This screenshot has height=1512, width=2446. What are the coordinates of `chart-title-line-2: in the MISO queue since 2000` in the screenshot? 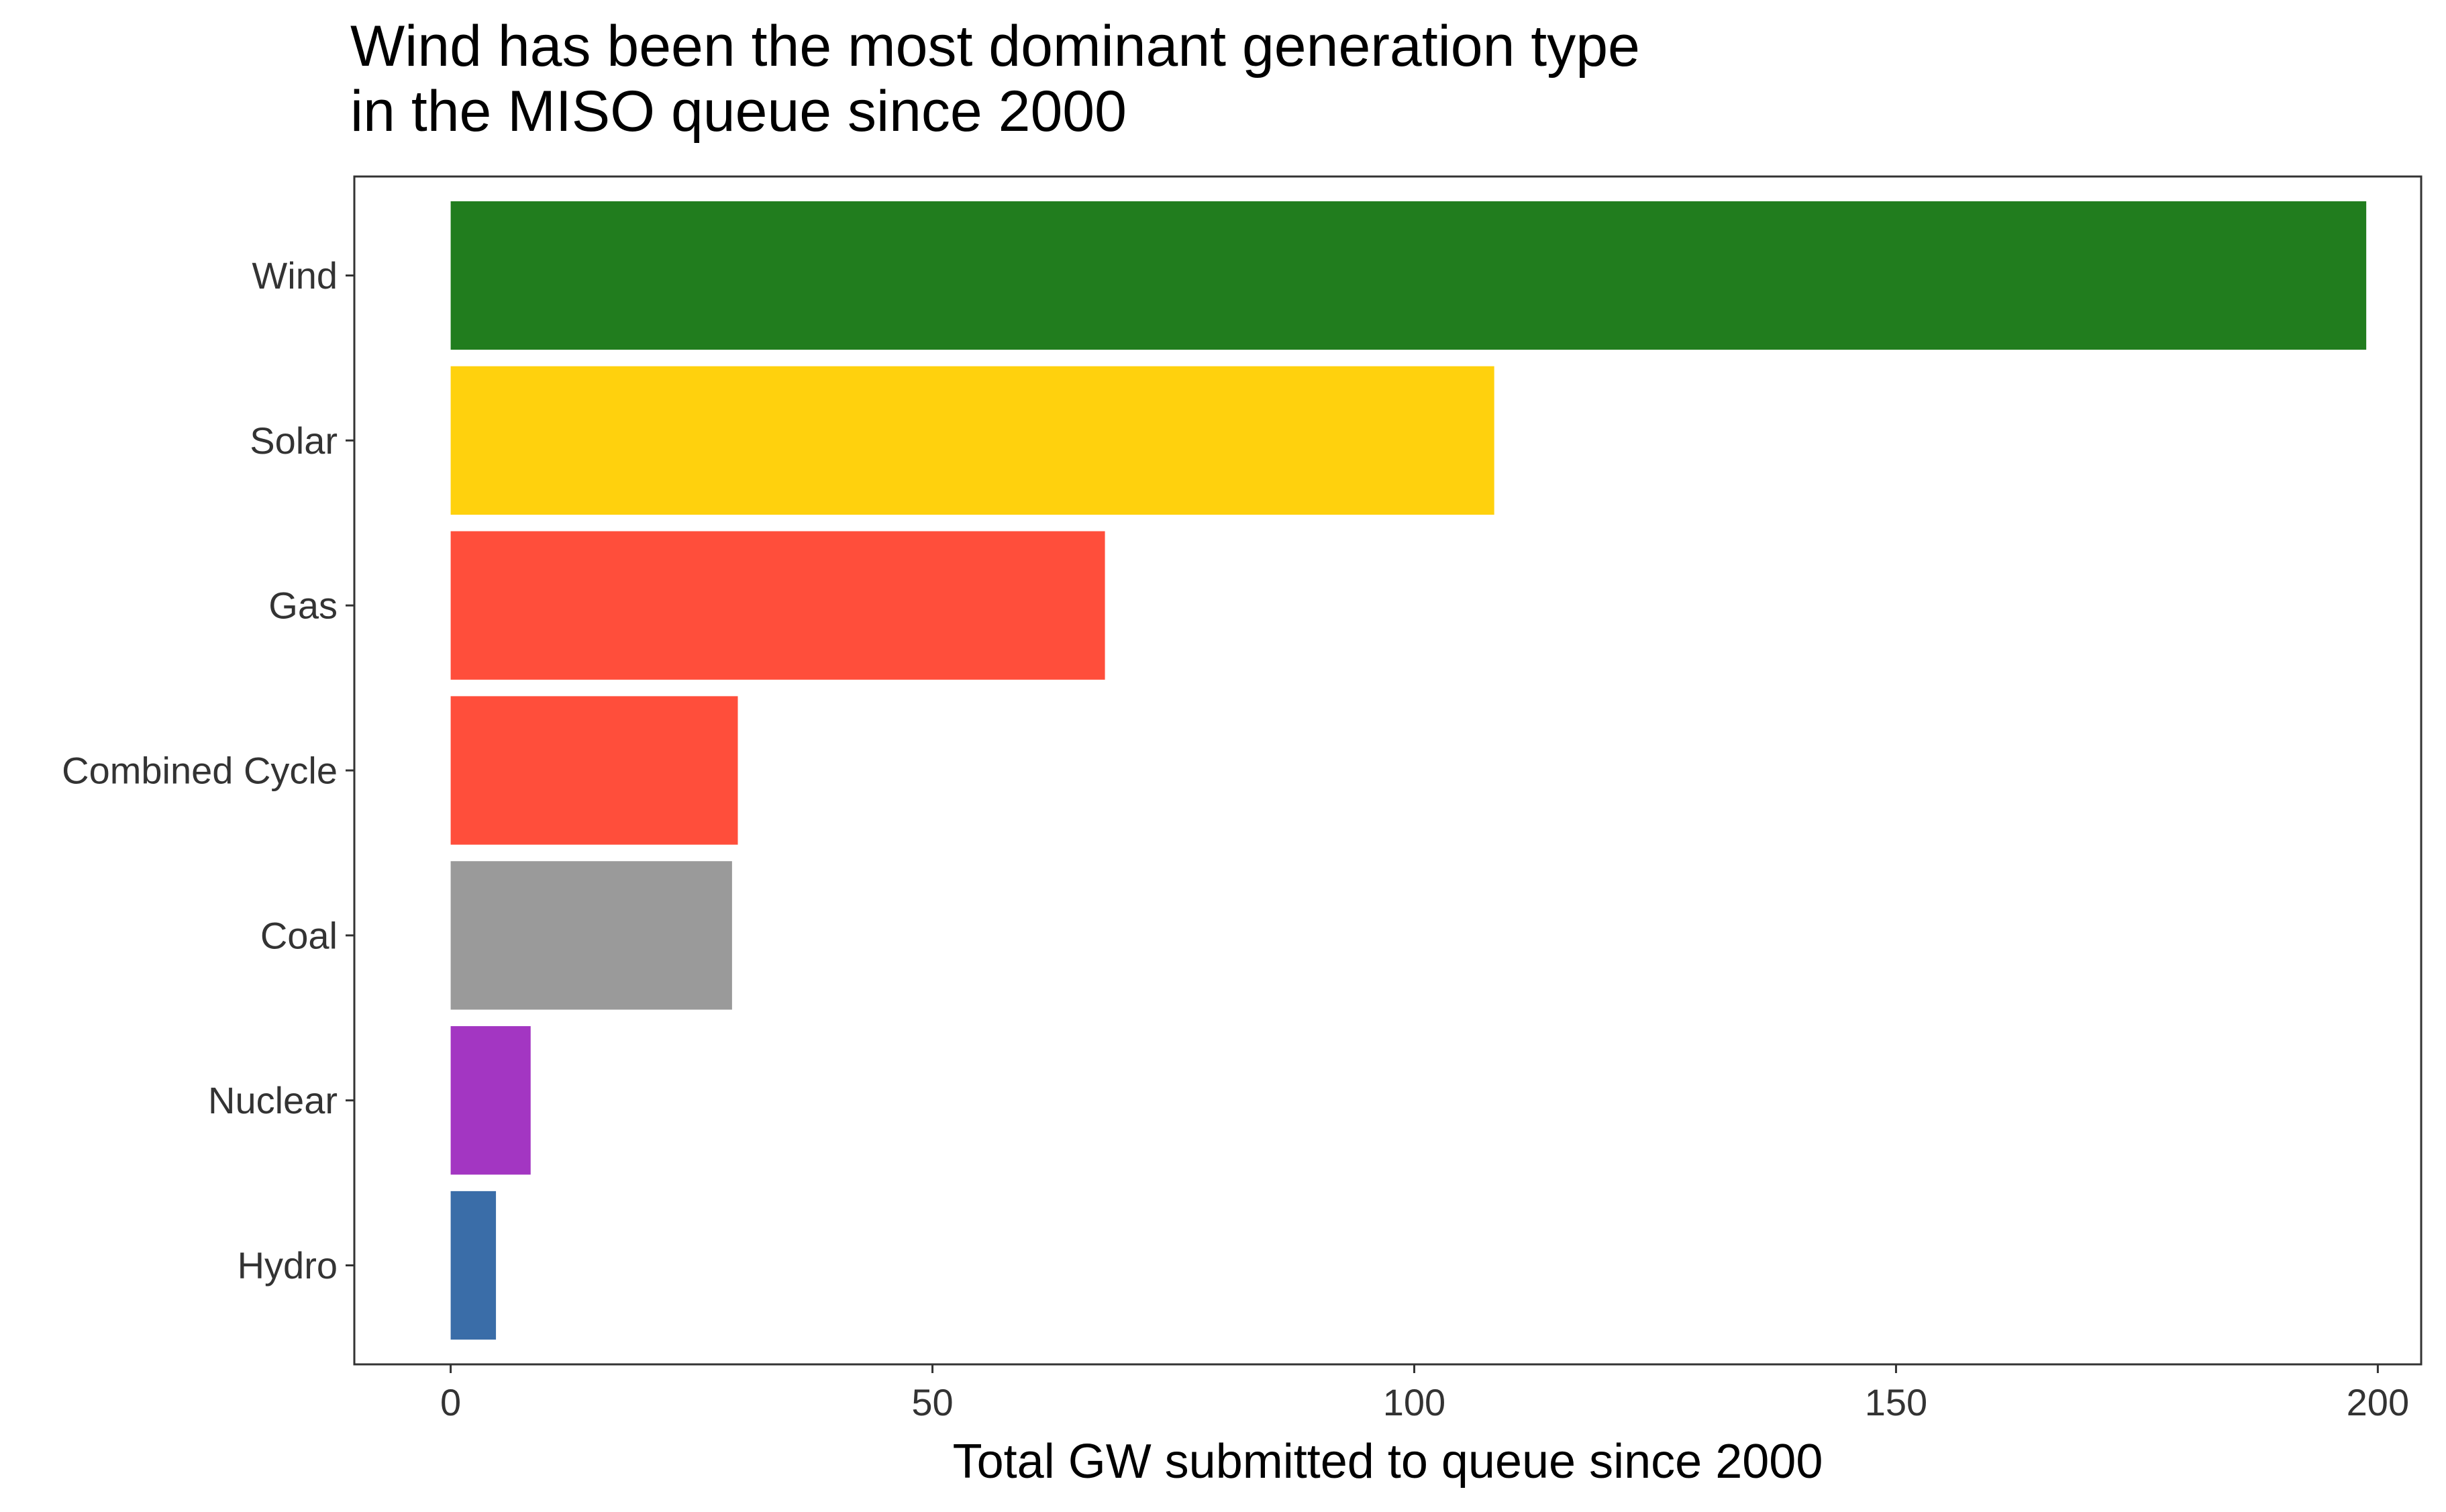 It's located at (738, 111).